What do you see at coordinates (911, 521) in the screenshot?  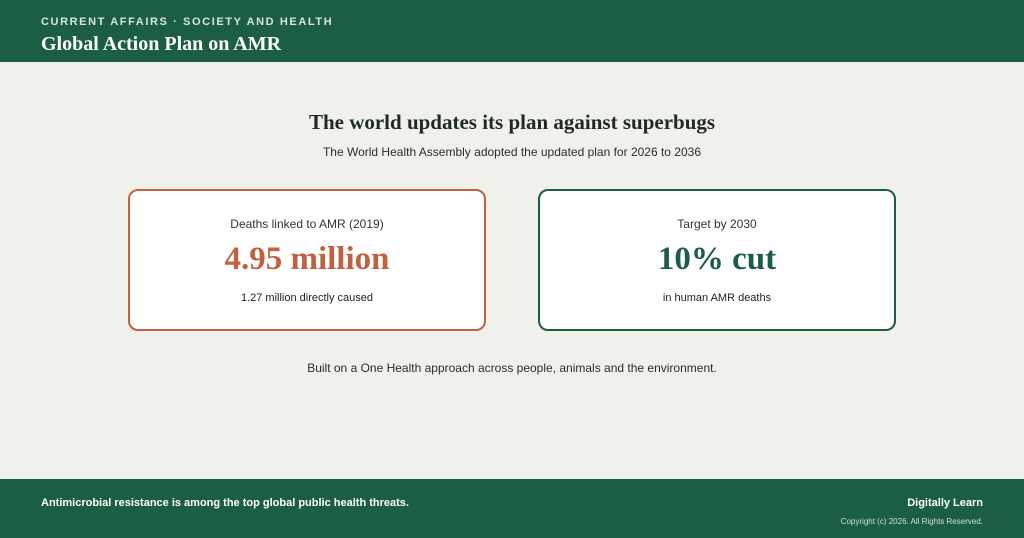 I see `footer-copyright: Copyright (c) 2026. All Rights Reserved.` at bounding box center [911, 521].